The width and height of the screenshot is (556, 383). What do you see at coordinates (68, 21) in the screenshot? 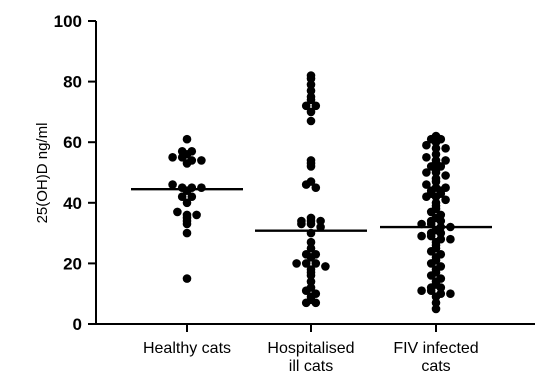
I see `y-tick-label: 100` at bounding box center [68, 21].